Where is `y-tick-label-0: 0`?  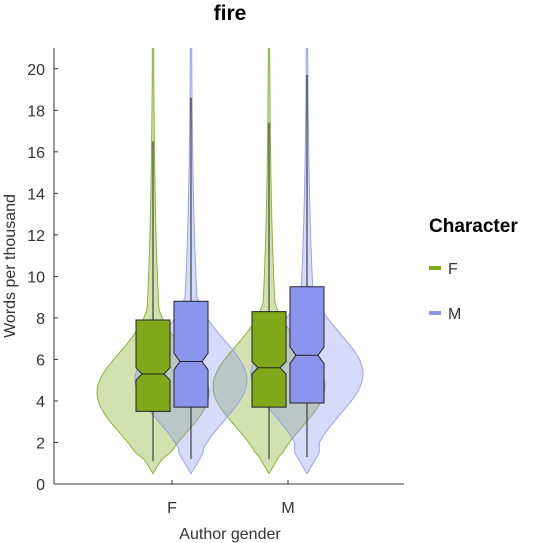 y-tick-label-0: 0 is located at coordinates (40, 485).